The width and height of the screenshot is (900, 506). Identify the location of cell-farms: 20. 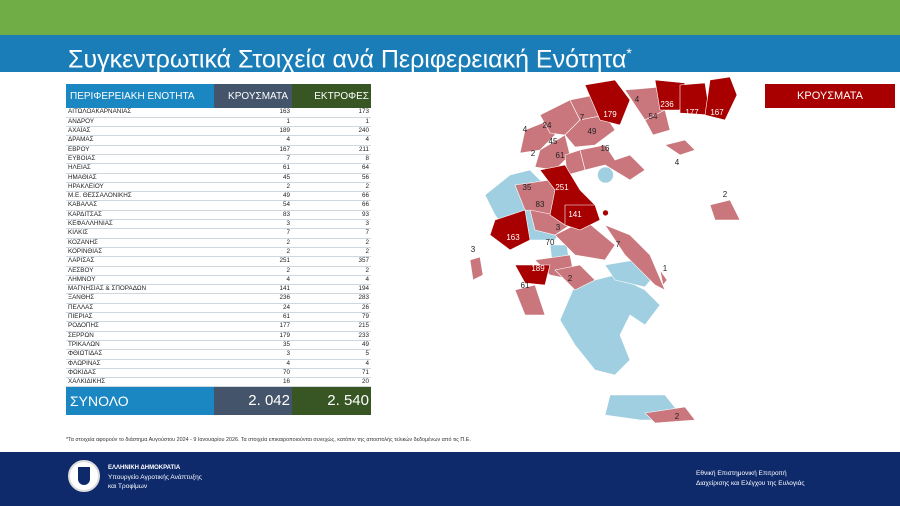
(331, 382).